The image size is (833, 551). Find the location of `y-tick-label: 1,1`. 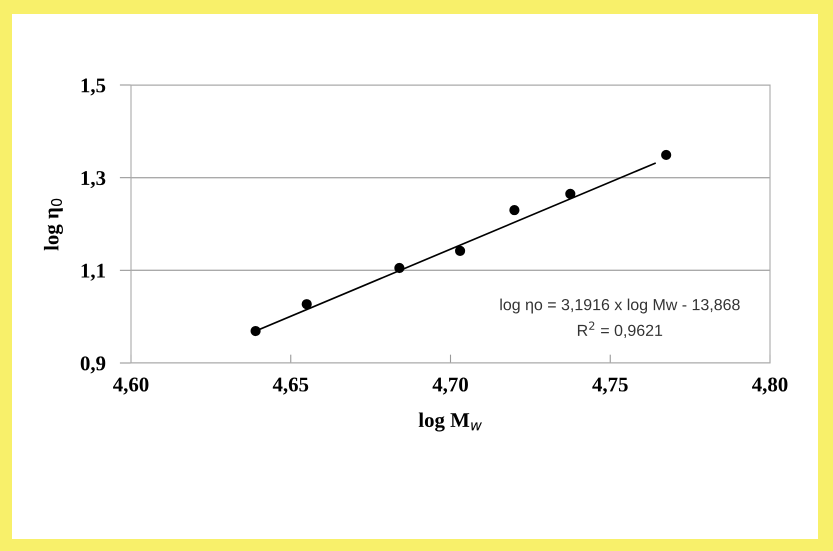

y-tick-label: 1,1 is located at coordinates (93, 272).